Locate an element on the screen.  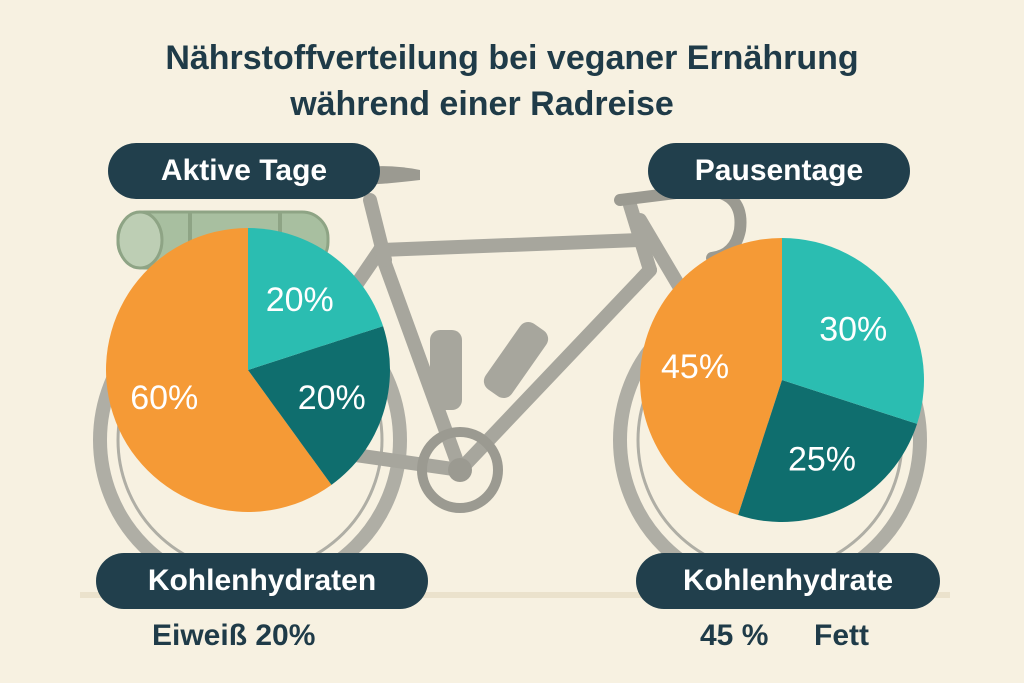
pie-chart-pausentage: 45% 25% 30% is located at coordinates (782, 380).